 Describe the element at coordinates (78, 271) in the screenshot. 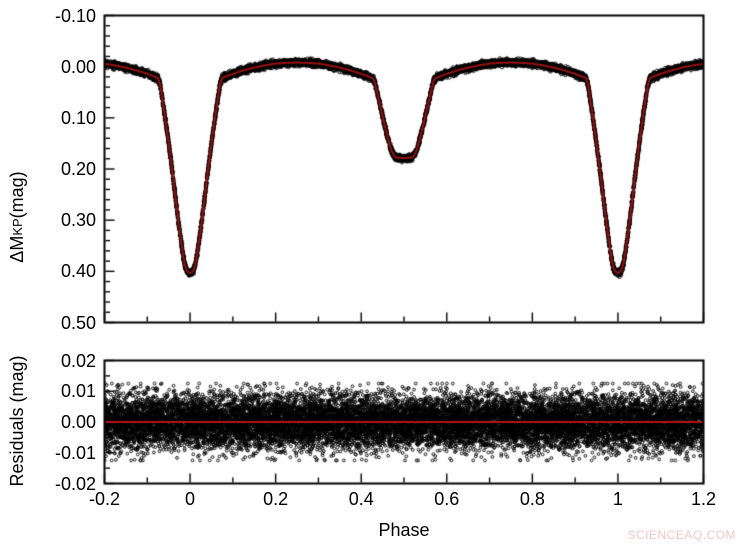

I see `main-y-tick-label: 0.40` at that location.